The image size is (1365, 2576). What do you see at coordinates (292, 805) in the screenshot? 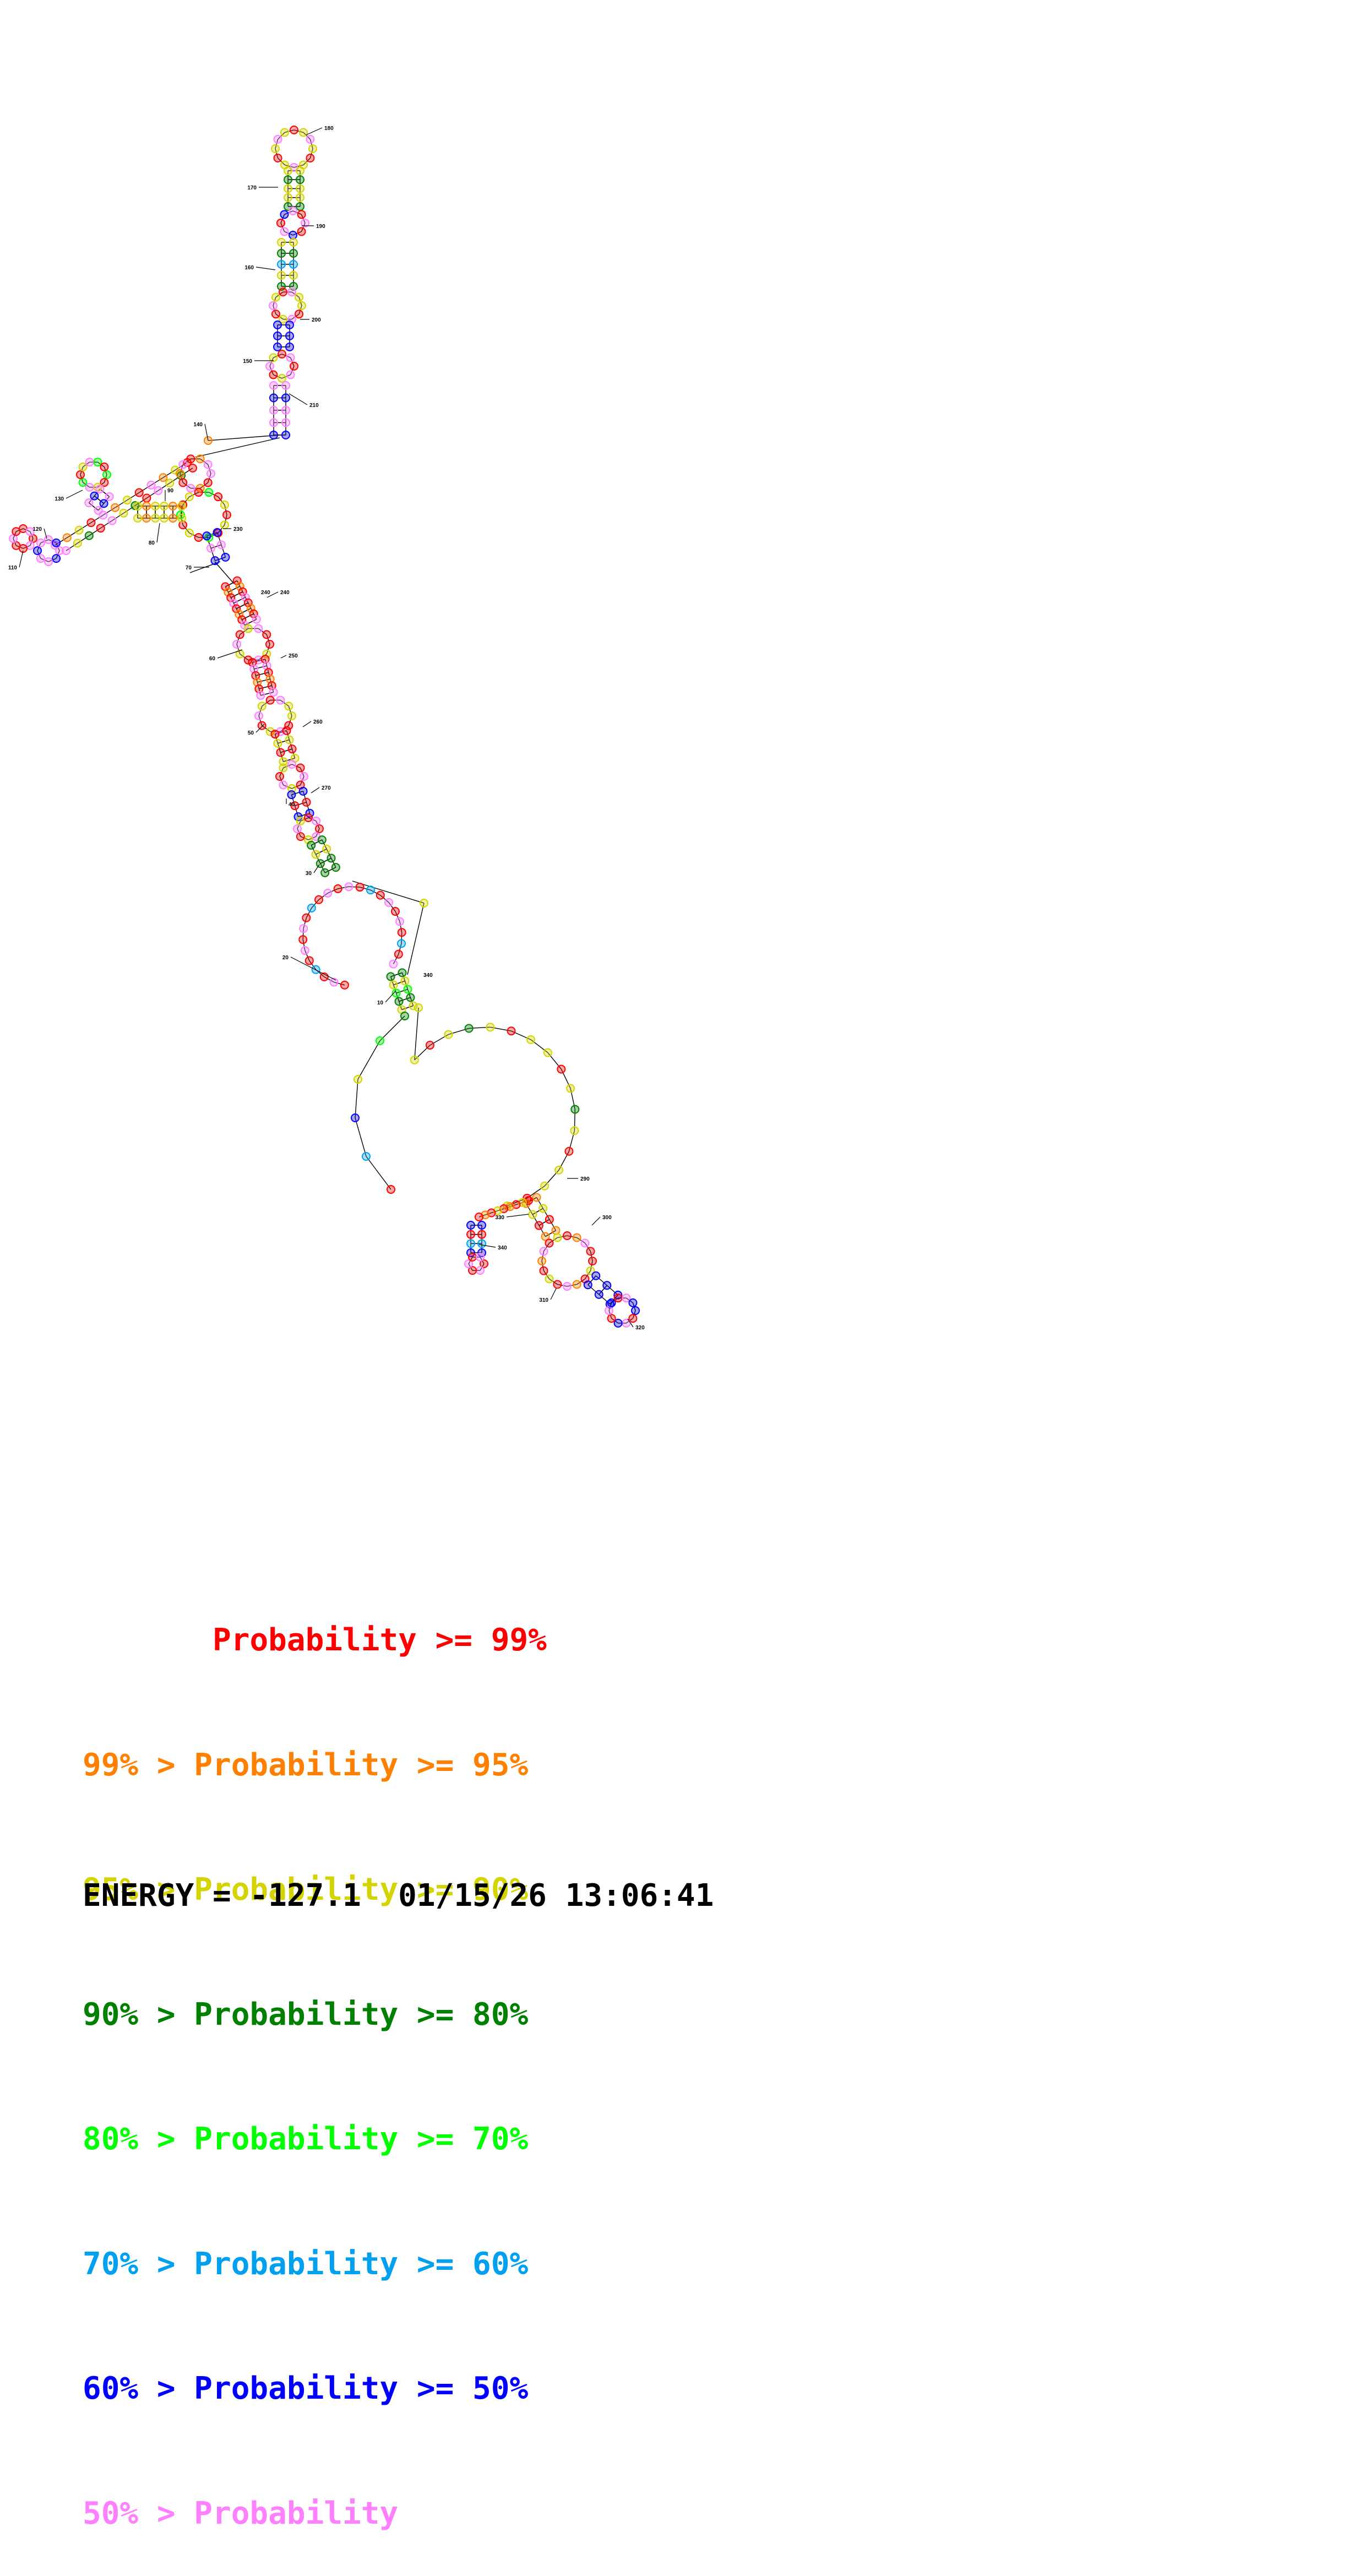
I see `position-label: 40` at bounding box center [292, 805].